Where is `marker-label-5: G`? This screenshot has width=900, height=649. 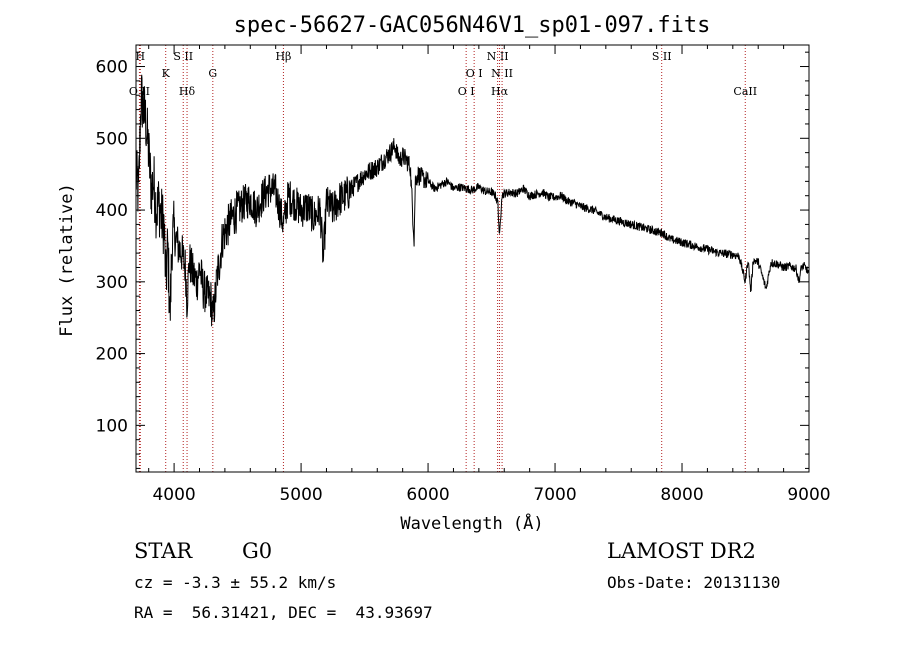
marker-label-5: G is located at coordinates (212, 73).